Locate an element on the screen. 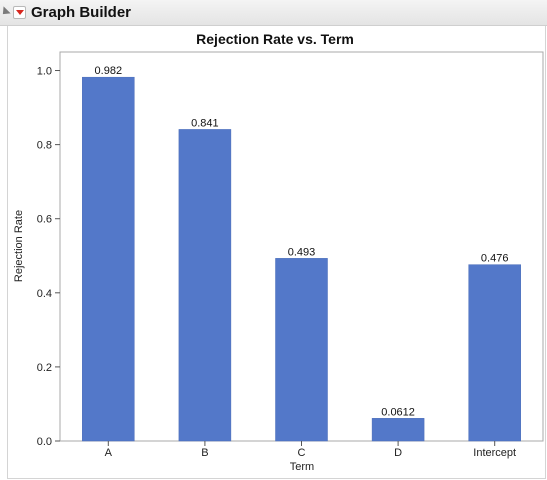 Image resolution: width=547 pixels, height=480 pixels. bar-value-label: 0.476 is located at coordinates (495, 259).